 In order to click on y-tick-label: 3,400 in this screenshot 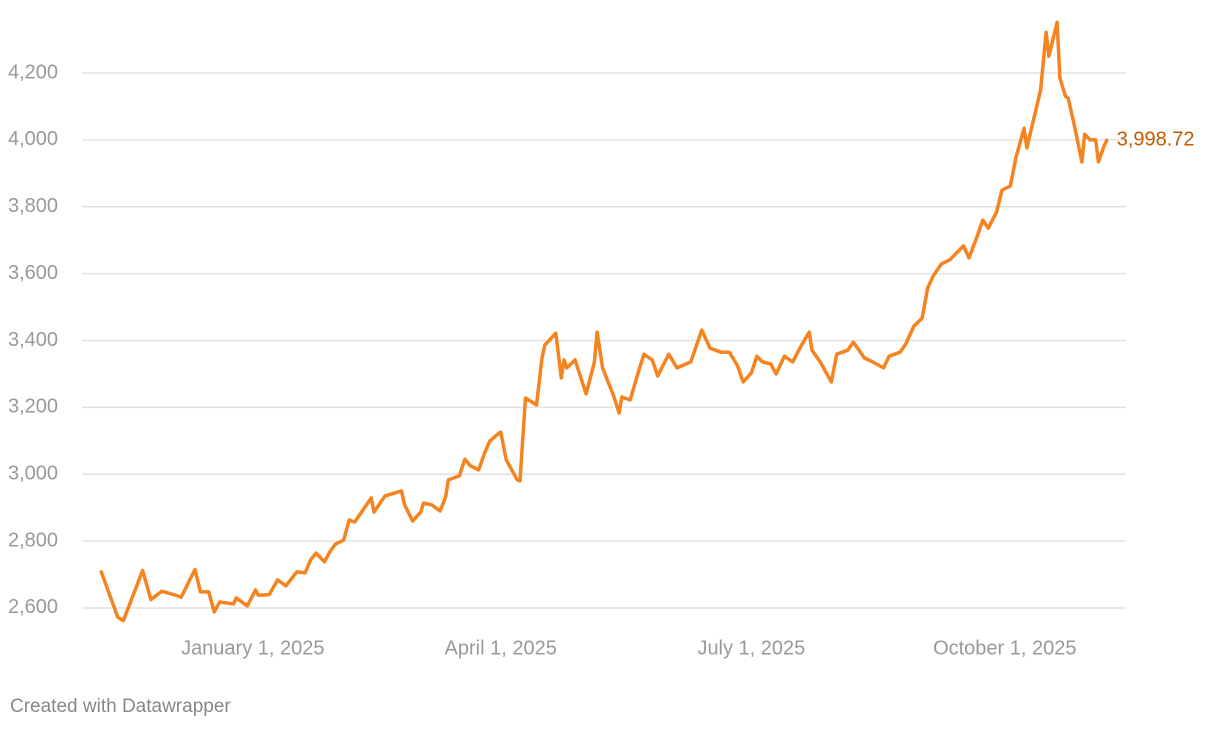, I will do `click(33, 340)`.